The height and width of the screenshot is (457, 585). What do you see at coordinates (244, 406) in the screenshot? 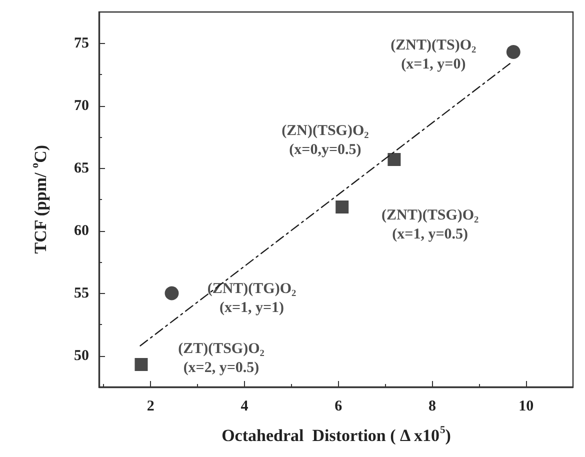
I see `x-tick-label: 4` at bounding box center [244, 406].